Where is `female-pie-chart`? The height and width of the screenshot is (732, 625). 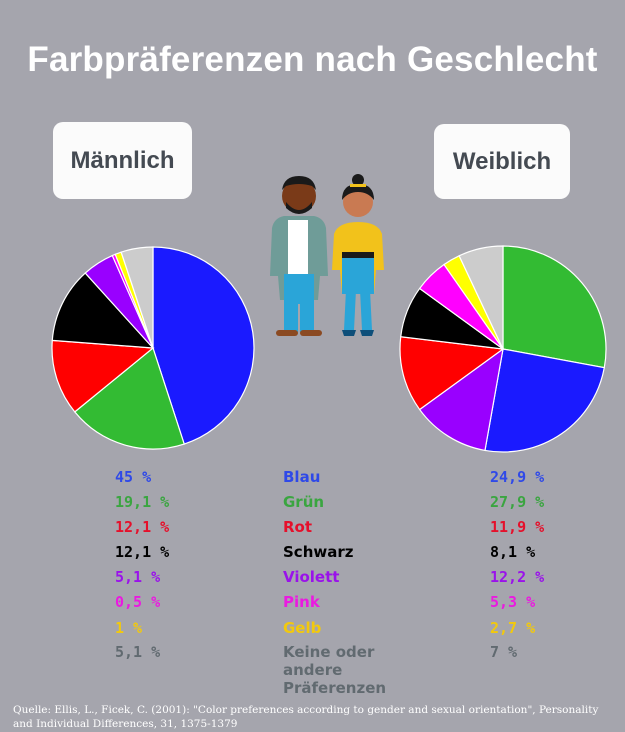 female-pie-chart is located at coordinates (503, 349).